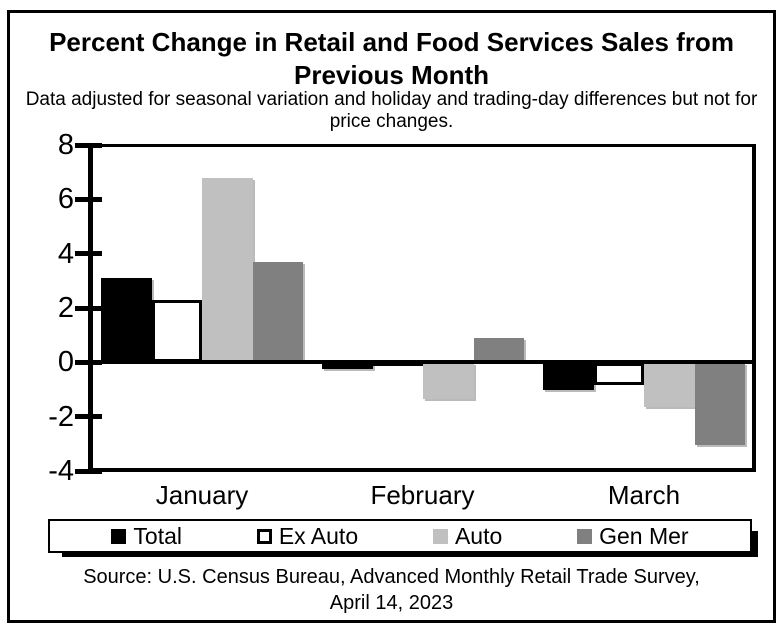 Image resolution: width=783 pixels, height=634 pixels. Describe the element at coordinates (88, 417) in the screenshot. I see `y-tick--2` at that location.